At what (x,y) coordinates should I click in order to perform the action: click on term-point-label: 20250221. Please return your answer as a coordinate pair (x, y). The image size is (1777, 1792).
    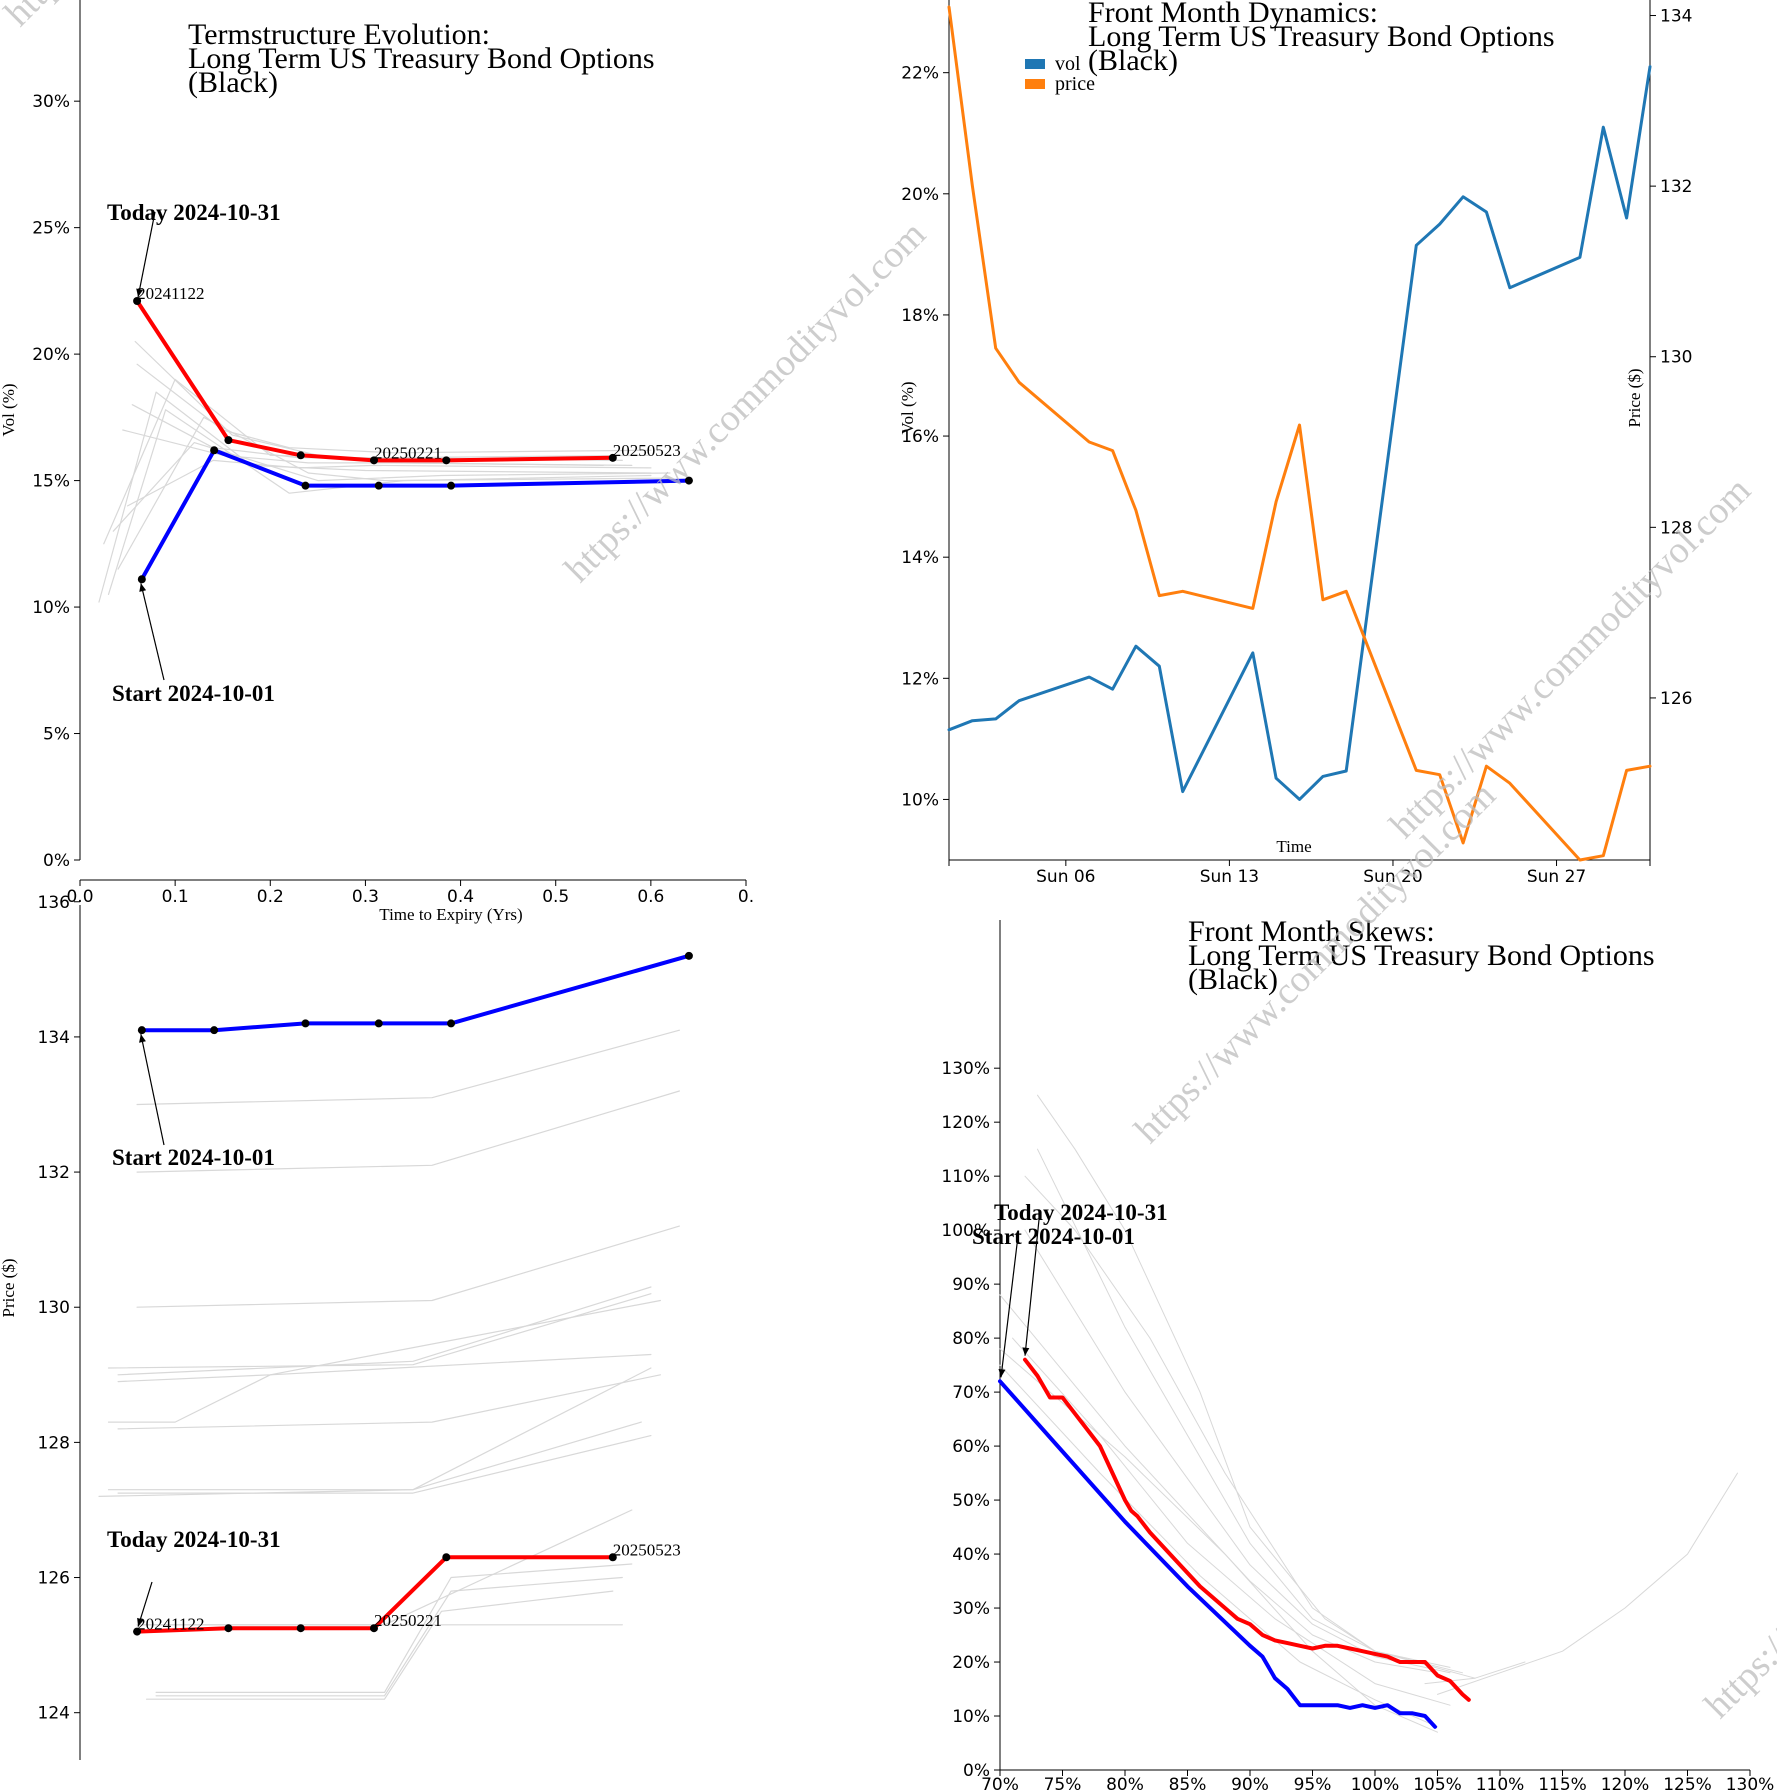
    Looking at the image, I should click on (408, 452).